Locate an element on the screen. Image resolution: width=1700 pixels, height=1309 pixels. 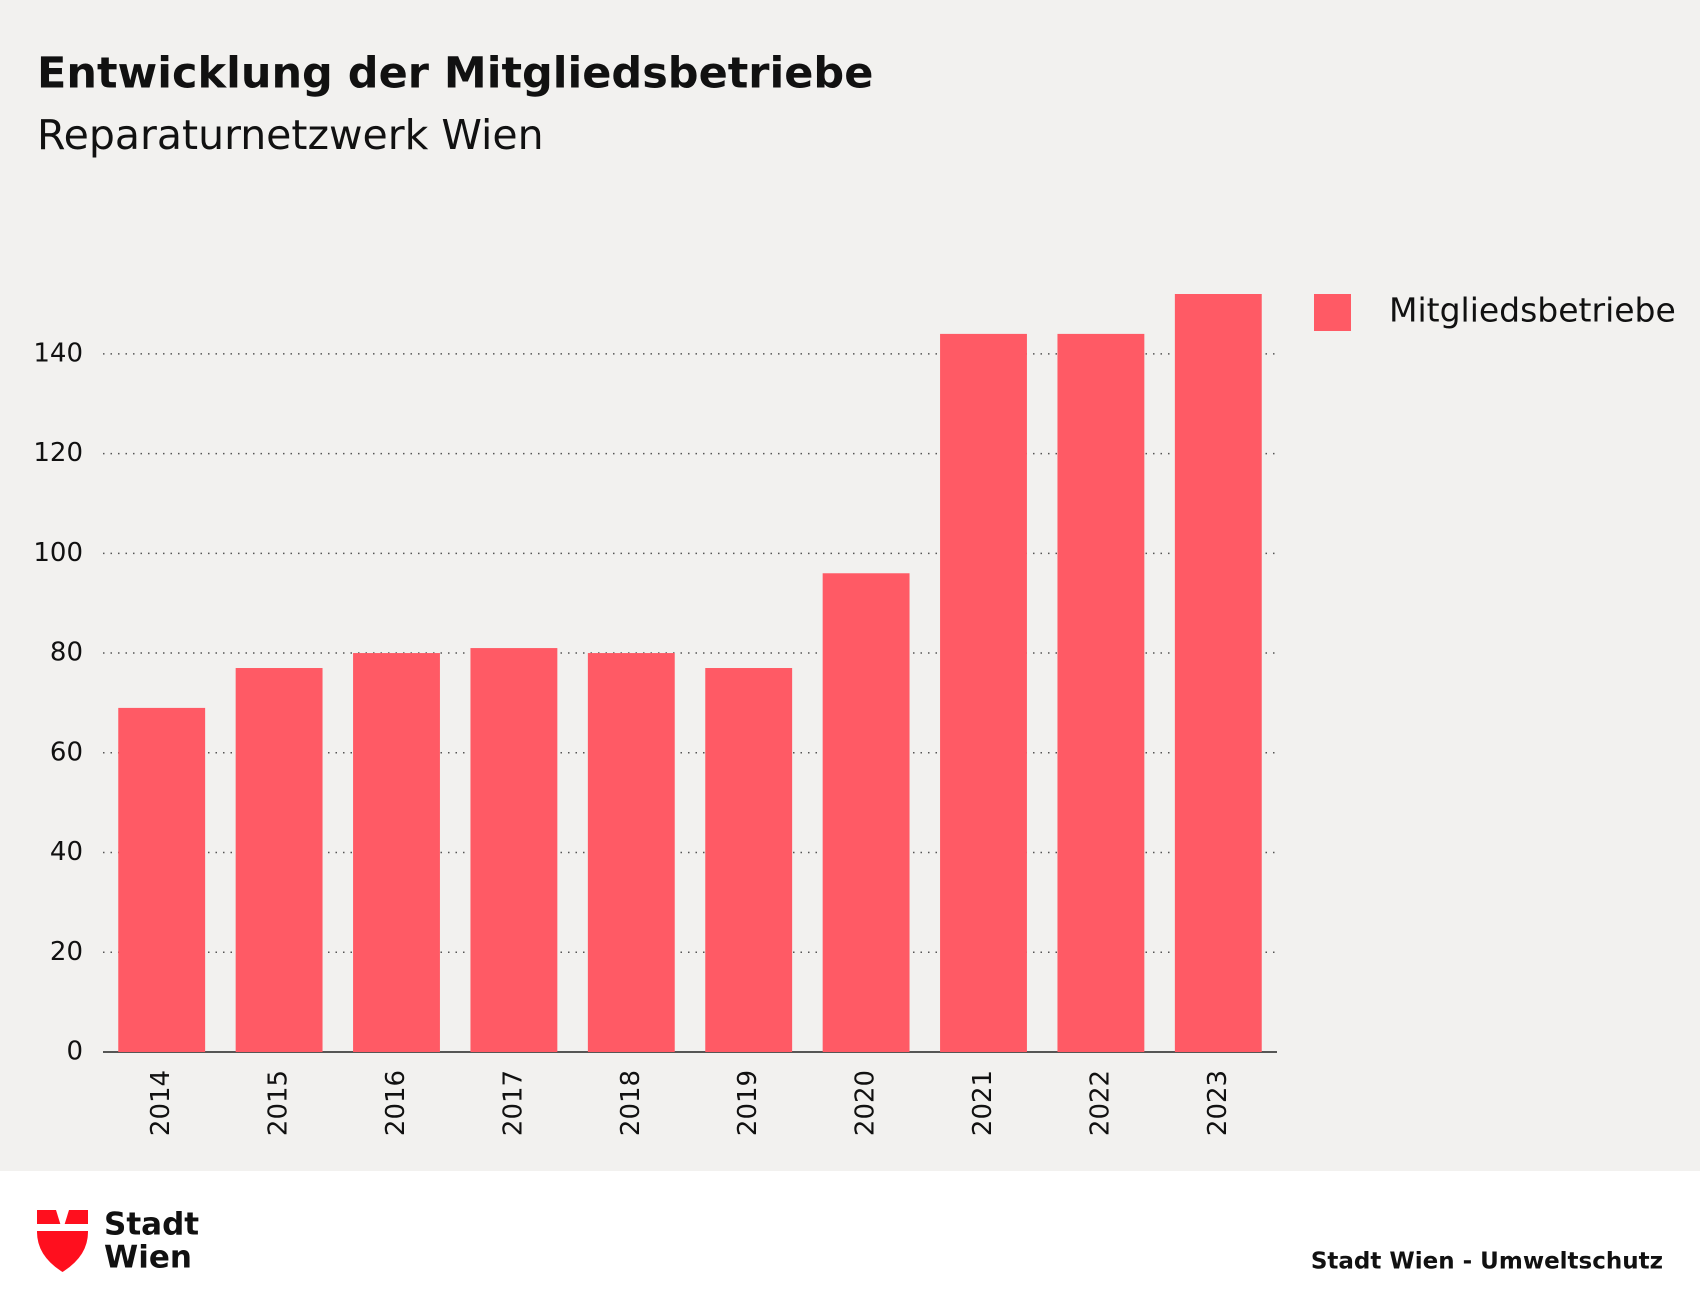
logo-notch is located at coordinates (62, 1220).